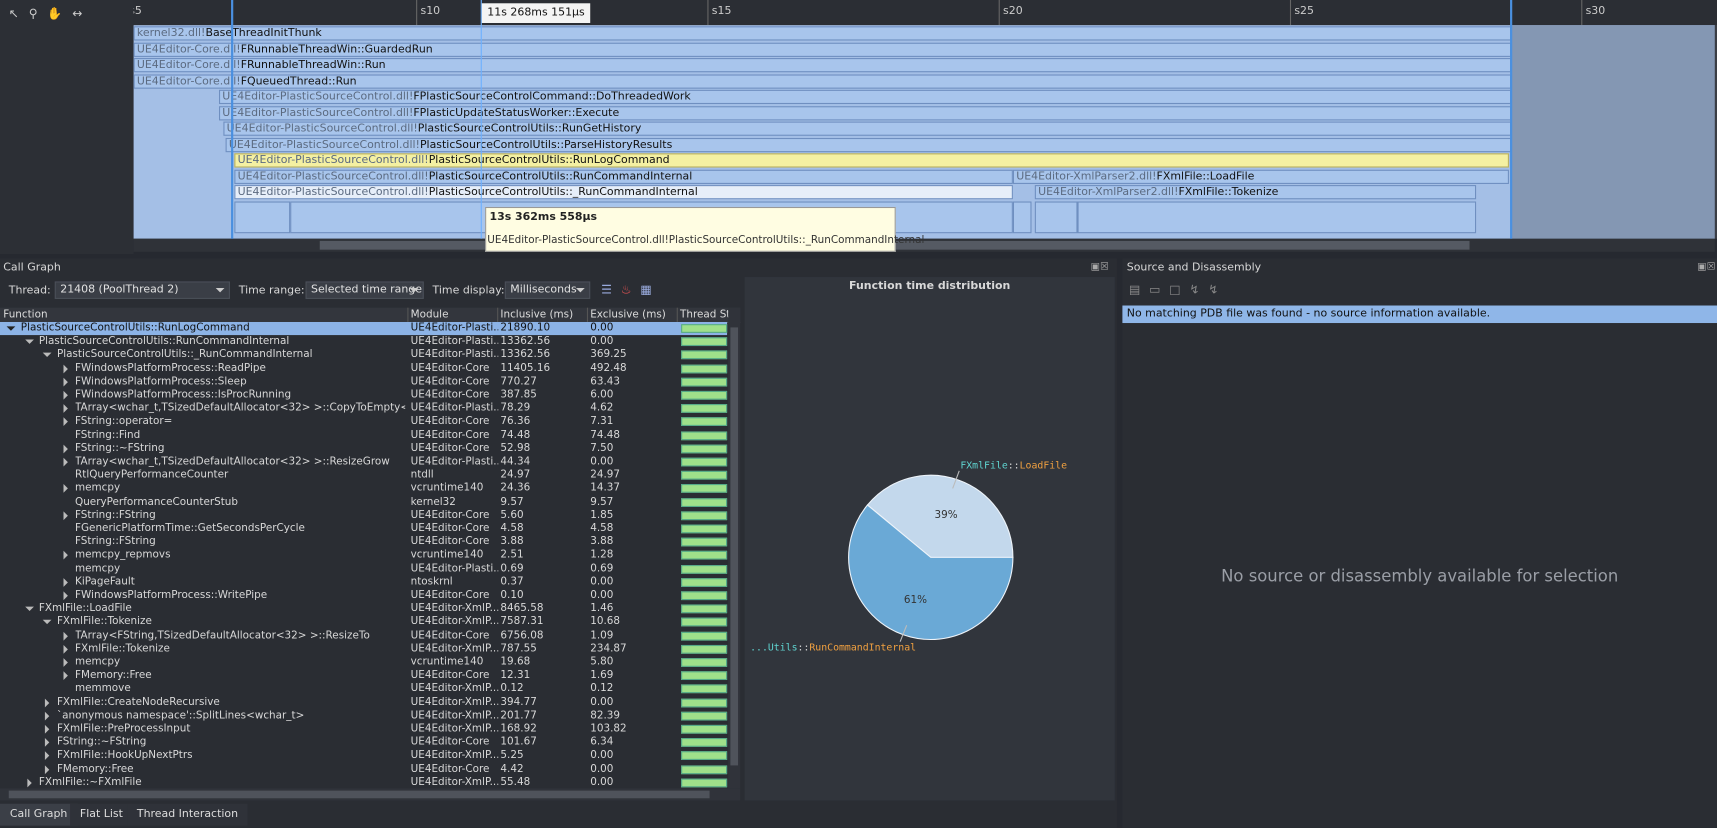 The width and height of the screenshot is (1717, 828). Describe the element at coordinates (142, 290) in the screenshot. I see `thread-dropdown: 21408 (PoolThread 2)` at that location.